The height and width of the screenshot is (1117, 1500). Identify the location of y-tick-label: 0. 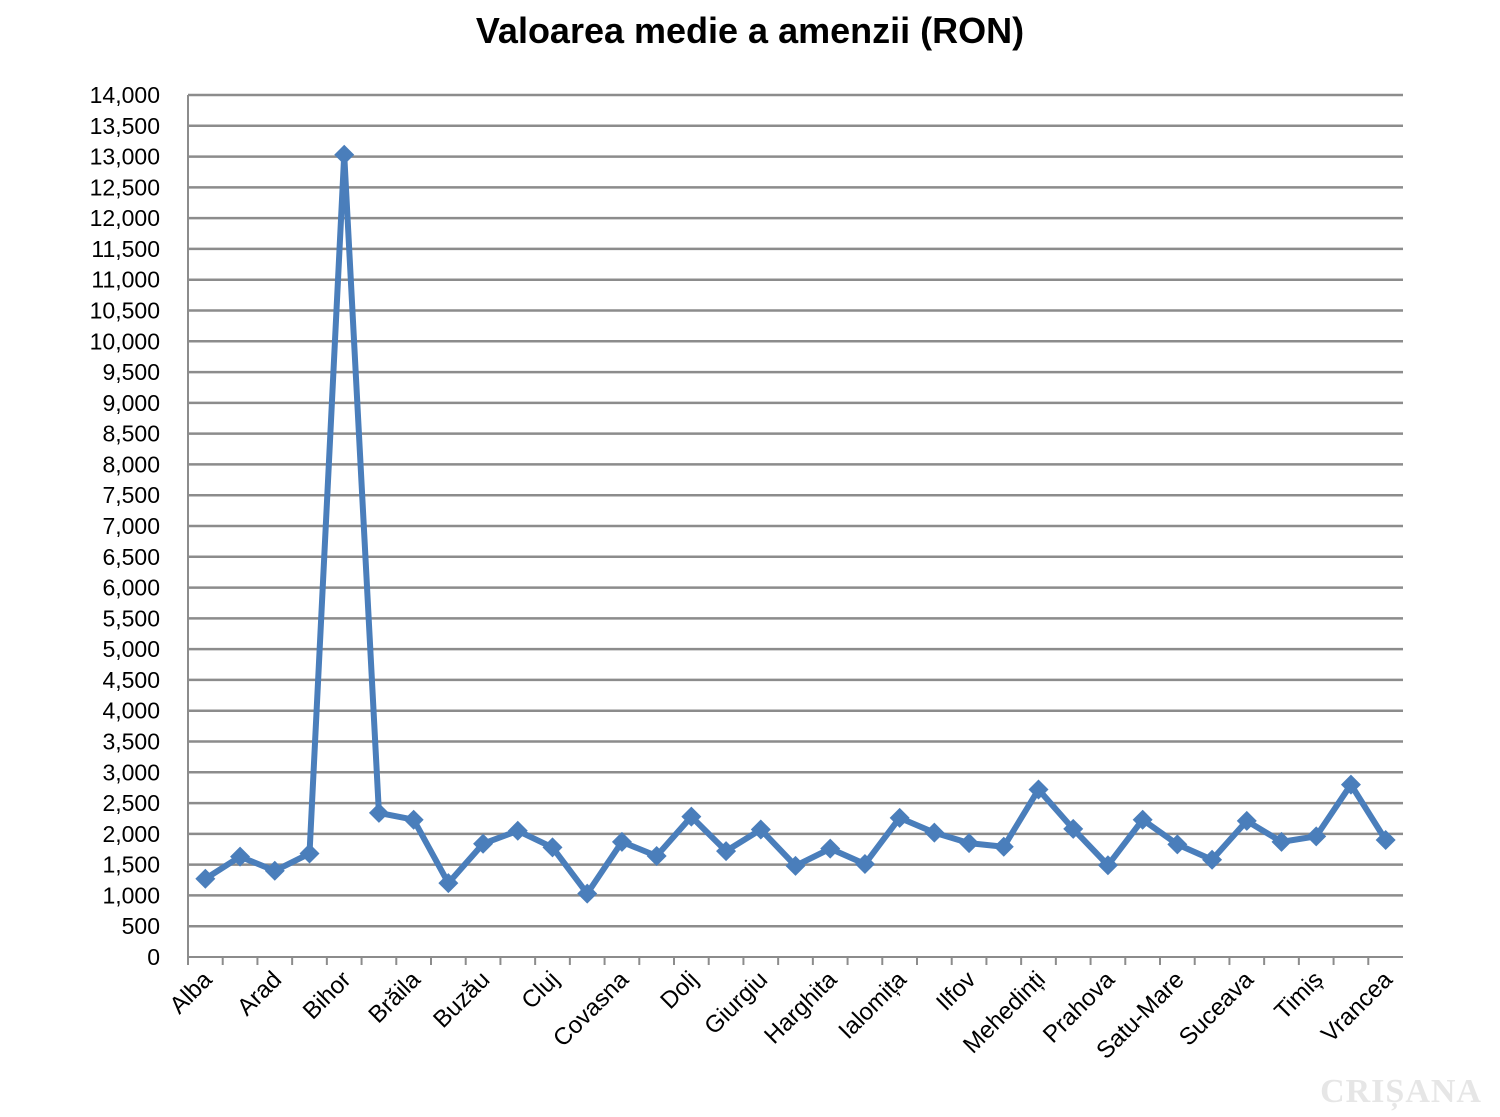
(153, 957).